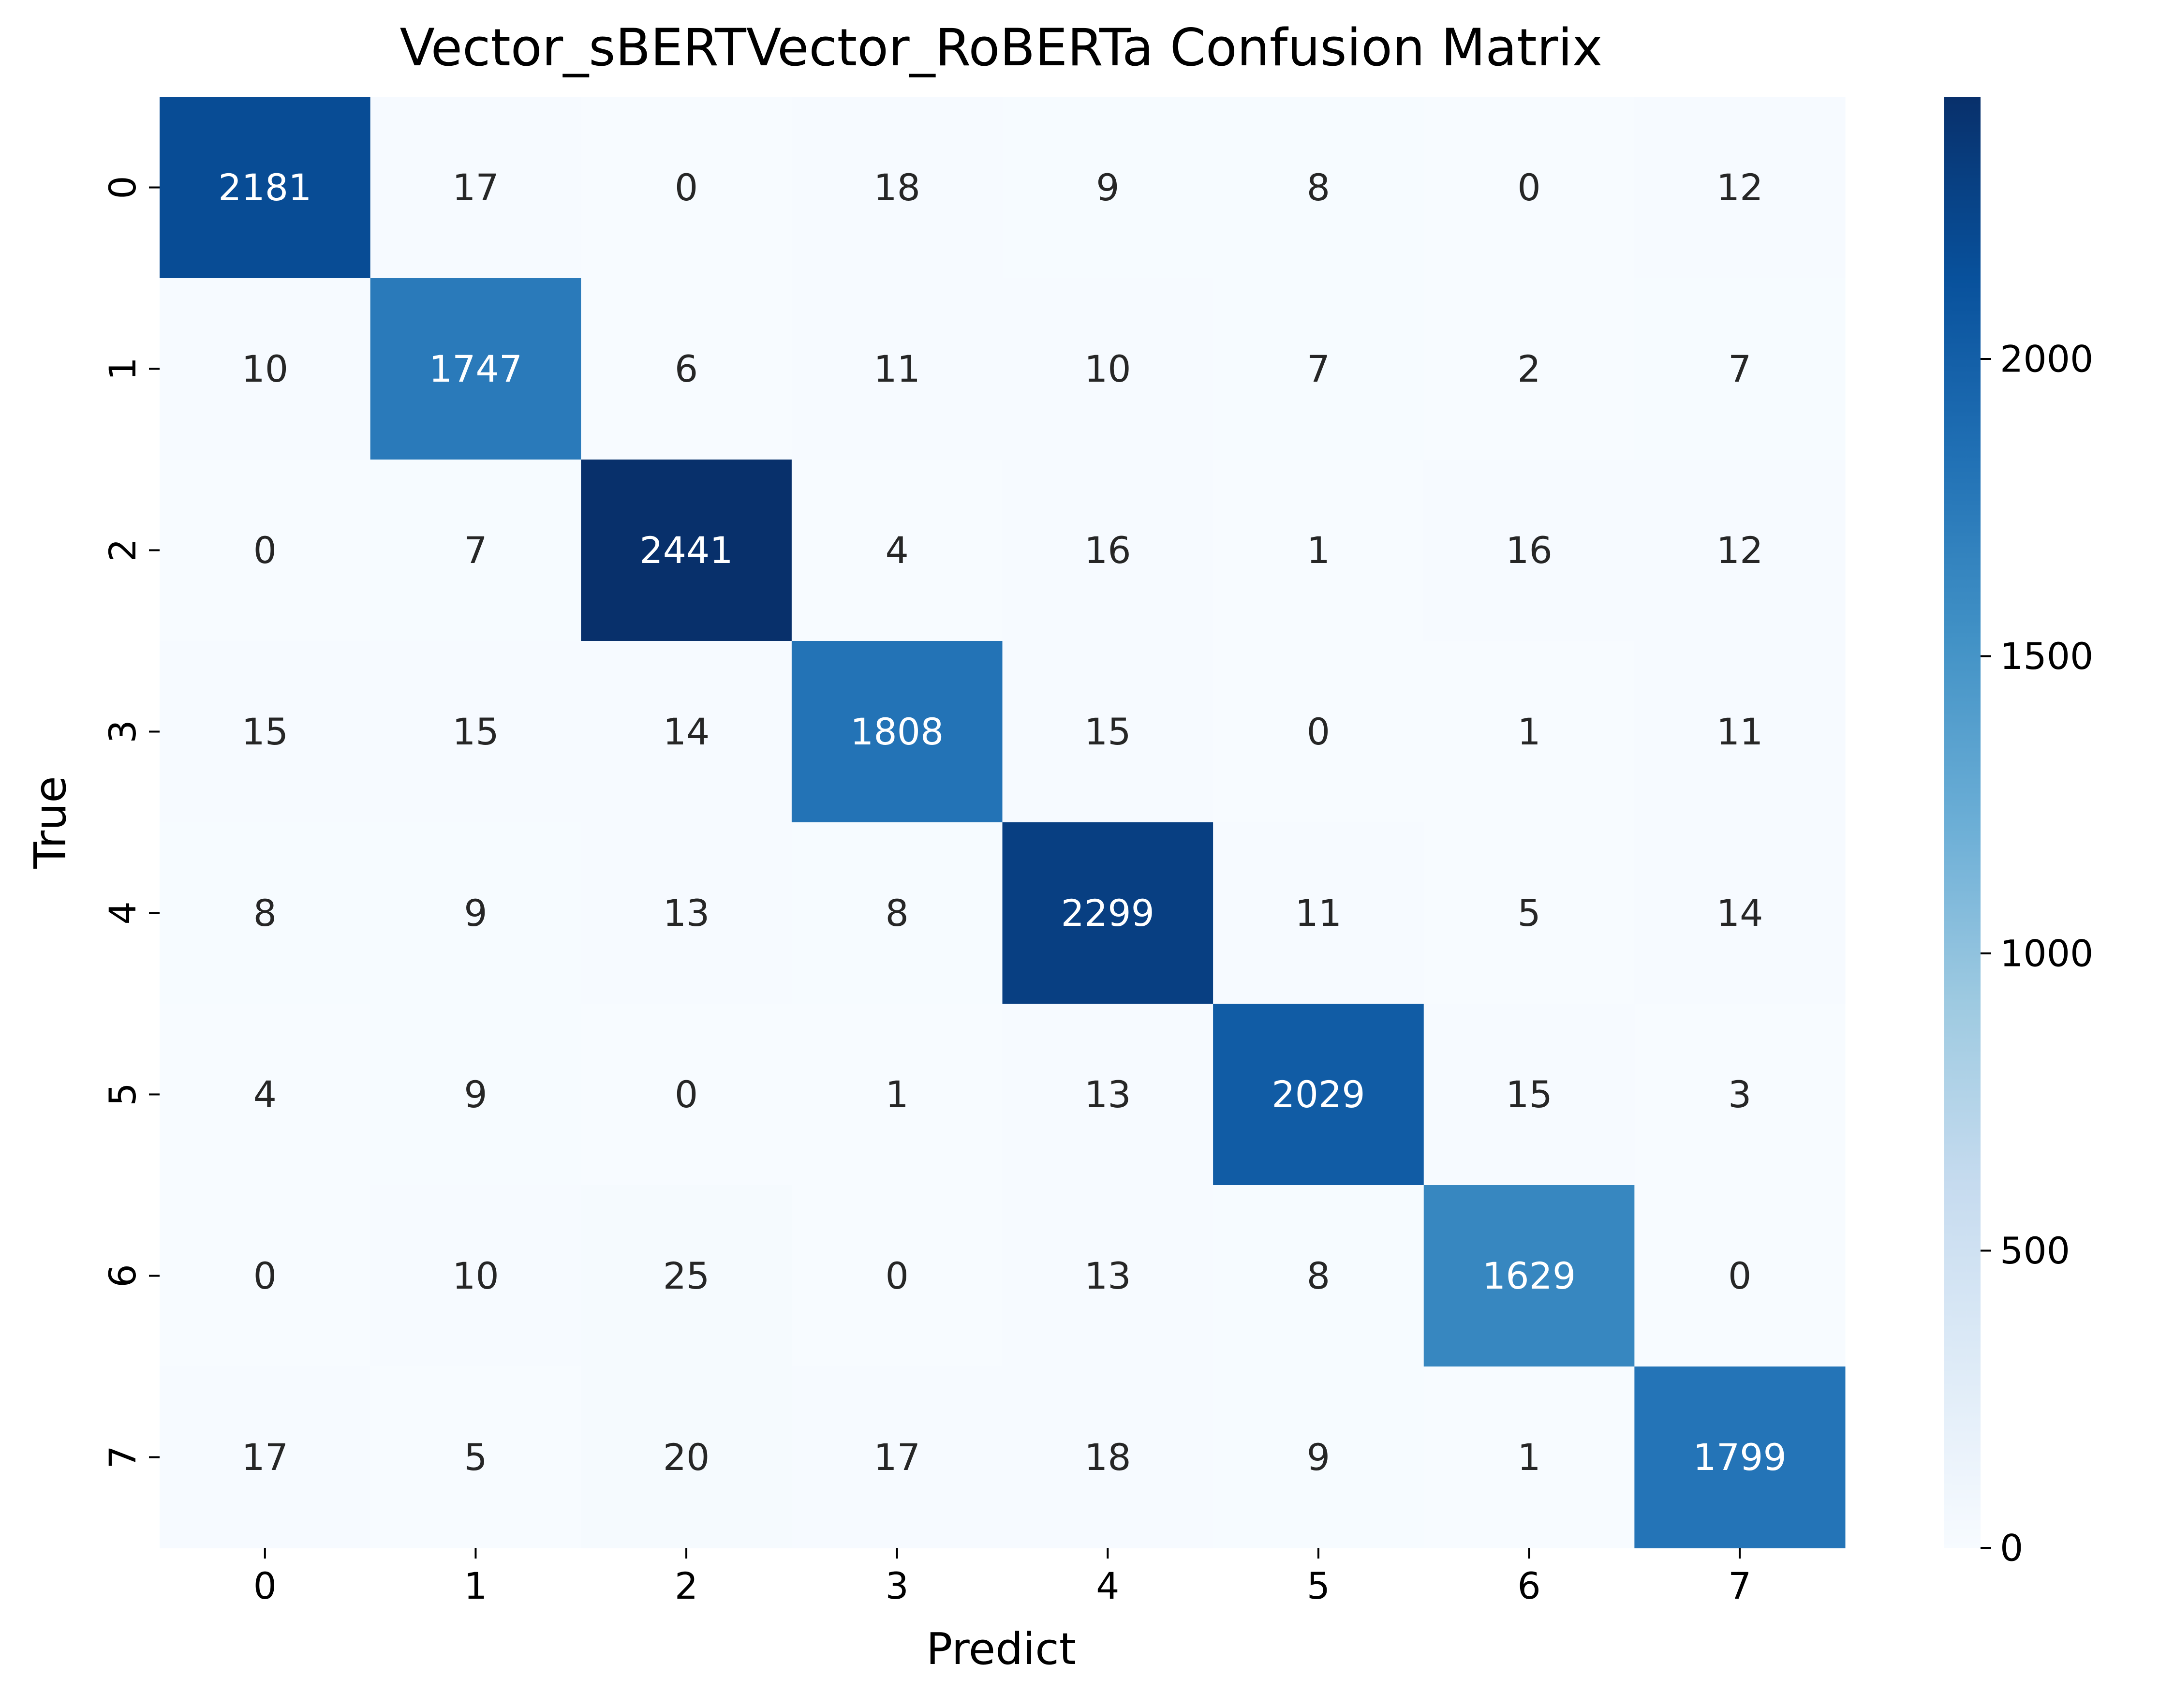 This screenshot has width=2174, height=1708. What do you see at coordinates (122, 187) in the screenshot?
I see `y-tick-label: 0` at bounding box center [122, 187].